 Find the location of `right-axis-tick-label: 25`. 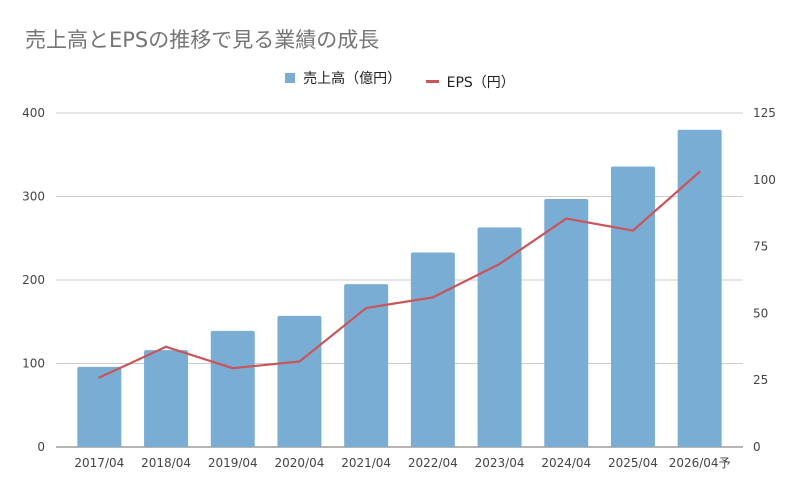

right-axis-tick-label: 25 is located at coordinates (760, 380).